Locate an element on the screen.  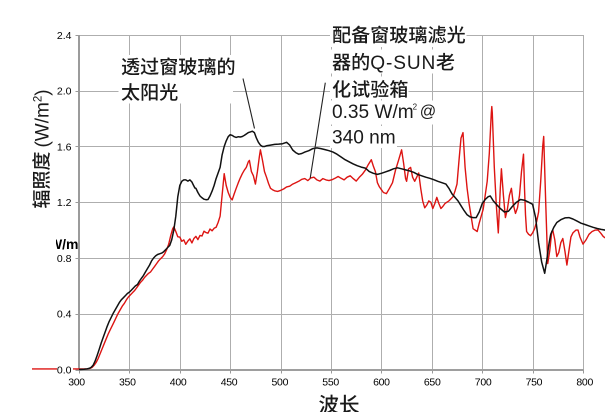
svg-text: 2.0 is located at coordinates (64, 92).